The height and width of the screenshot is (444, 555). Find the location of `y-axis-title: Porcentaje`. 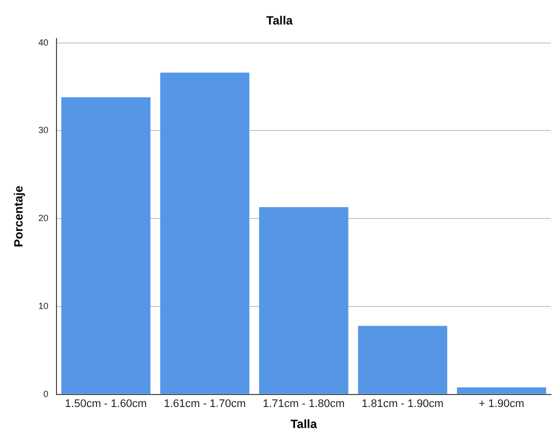

y-axis-title: Porcentaje is located at coordinates (19, 216).